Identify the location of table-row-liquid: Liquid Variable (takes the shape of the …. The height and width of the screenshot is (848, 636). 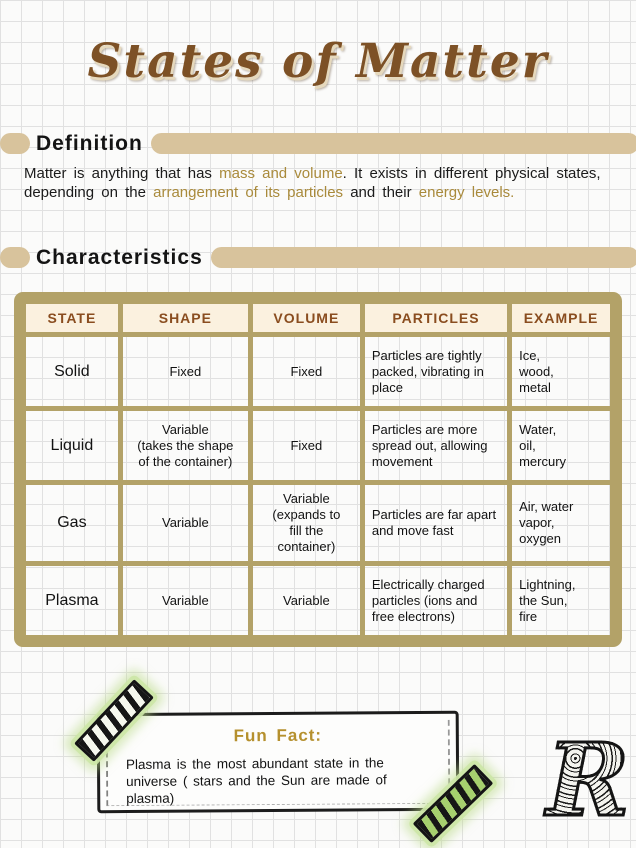
(318, 445).